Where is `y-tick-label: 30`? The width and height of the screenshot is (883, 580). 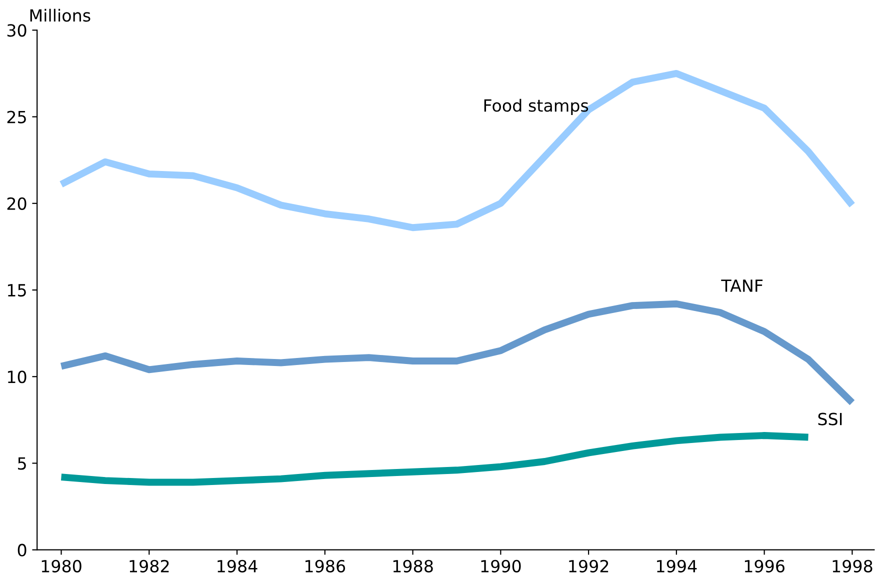
y-tick-label: 30 is located at coordinates (16, 30).